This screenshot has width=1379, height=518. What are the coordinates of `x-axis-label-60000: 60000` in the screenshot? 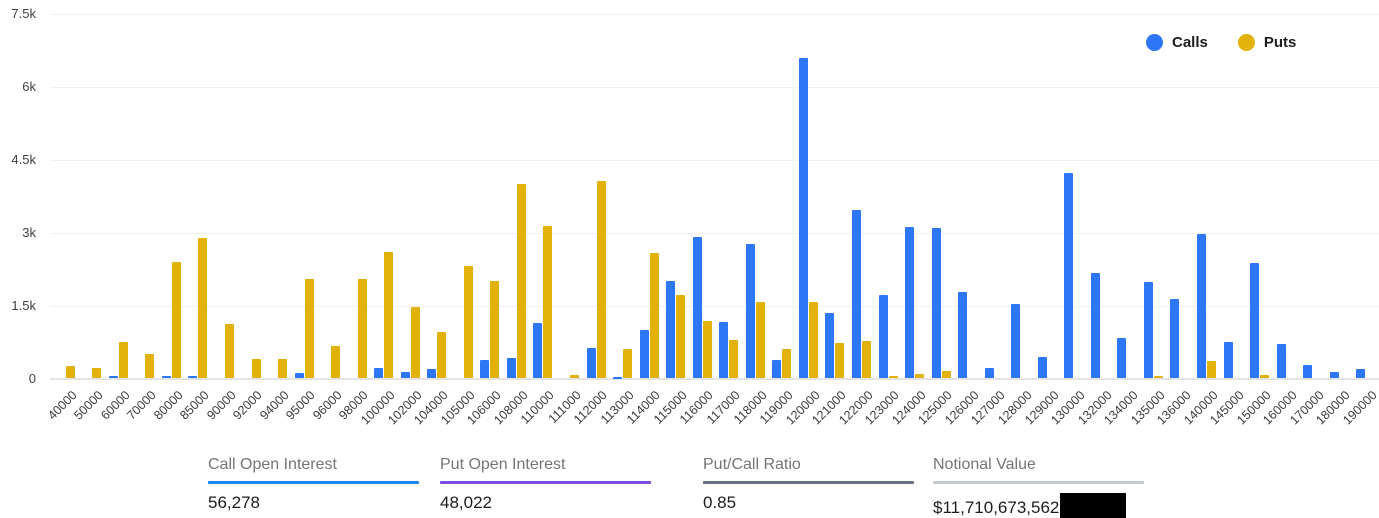 It's located at (115, 405).